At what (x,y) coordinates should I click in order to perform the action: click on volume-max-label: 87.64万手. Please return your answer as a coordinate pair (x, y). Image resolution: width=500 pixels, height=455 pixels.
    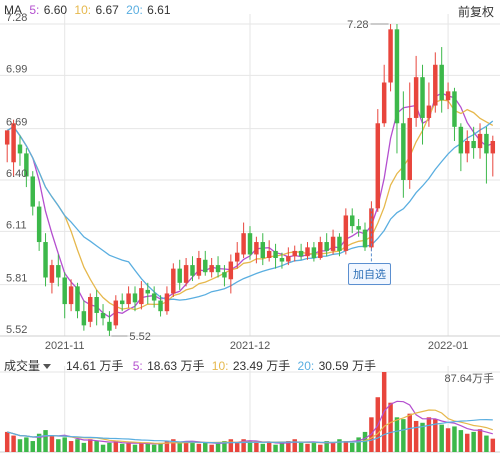
    Looking at the image, I should click on (469, 378).